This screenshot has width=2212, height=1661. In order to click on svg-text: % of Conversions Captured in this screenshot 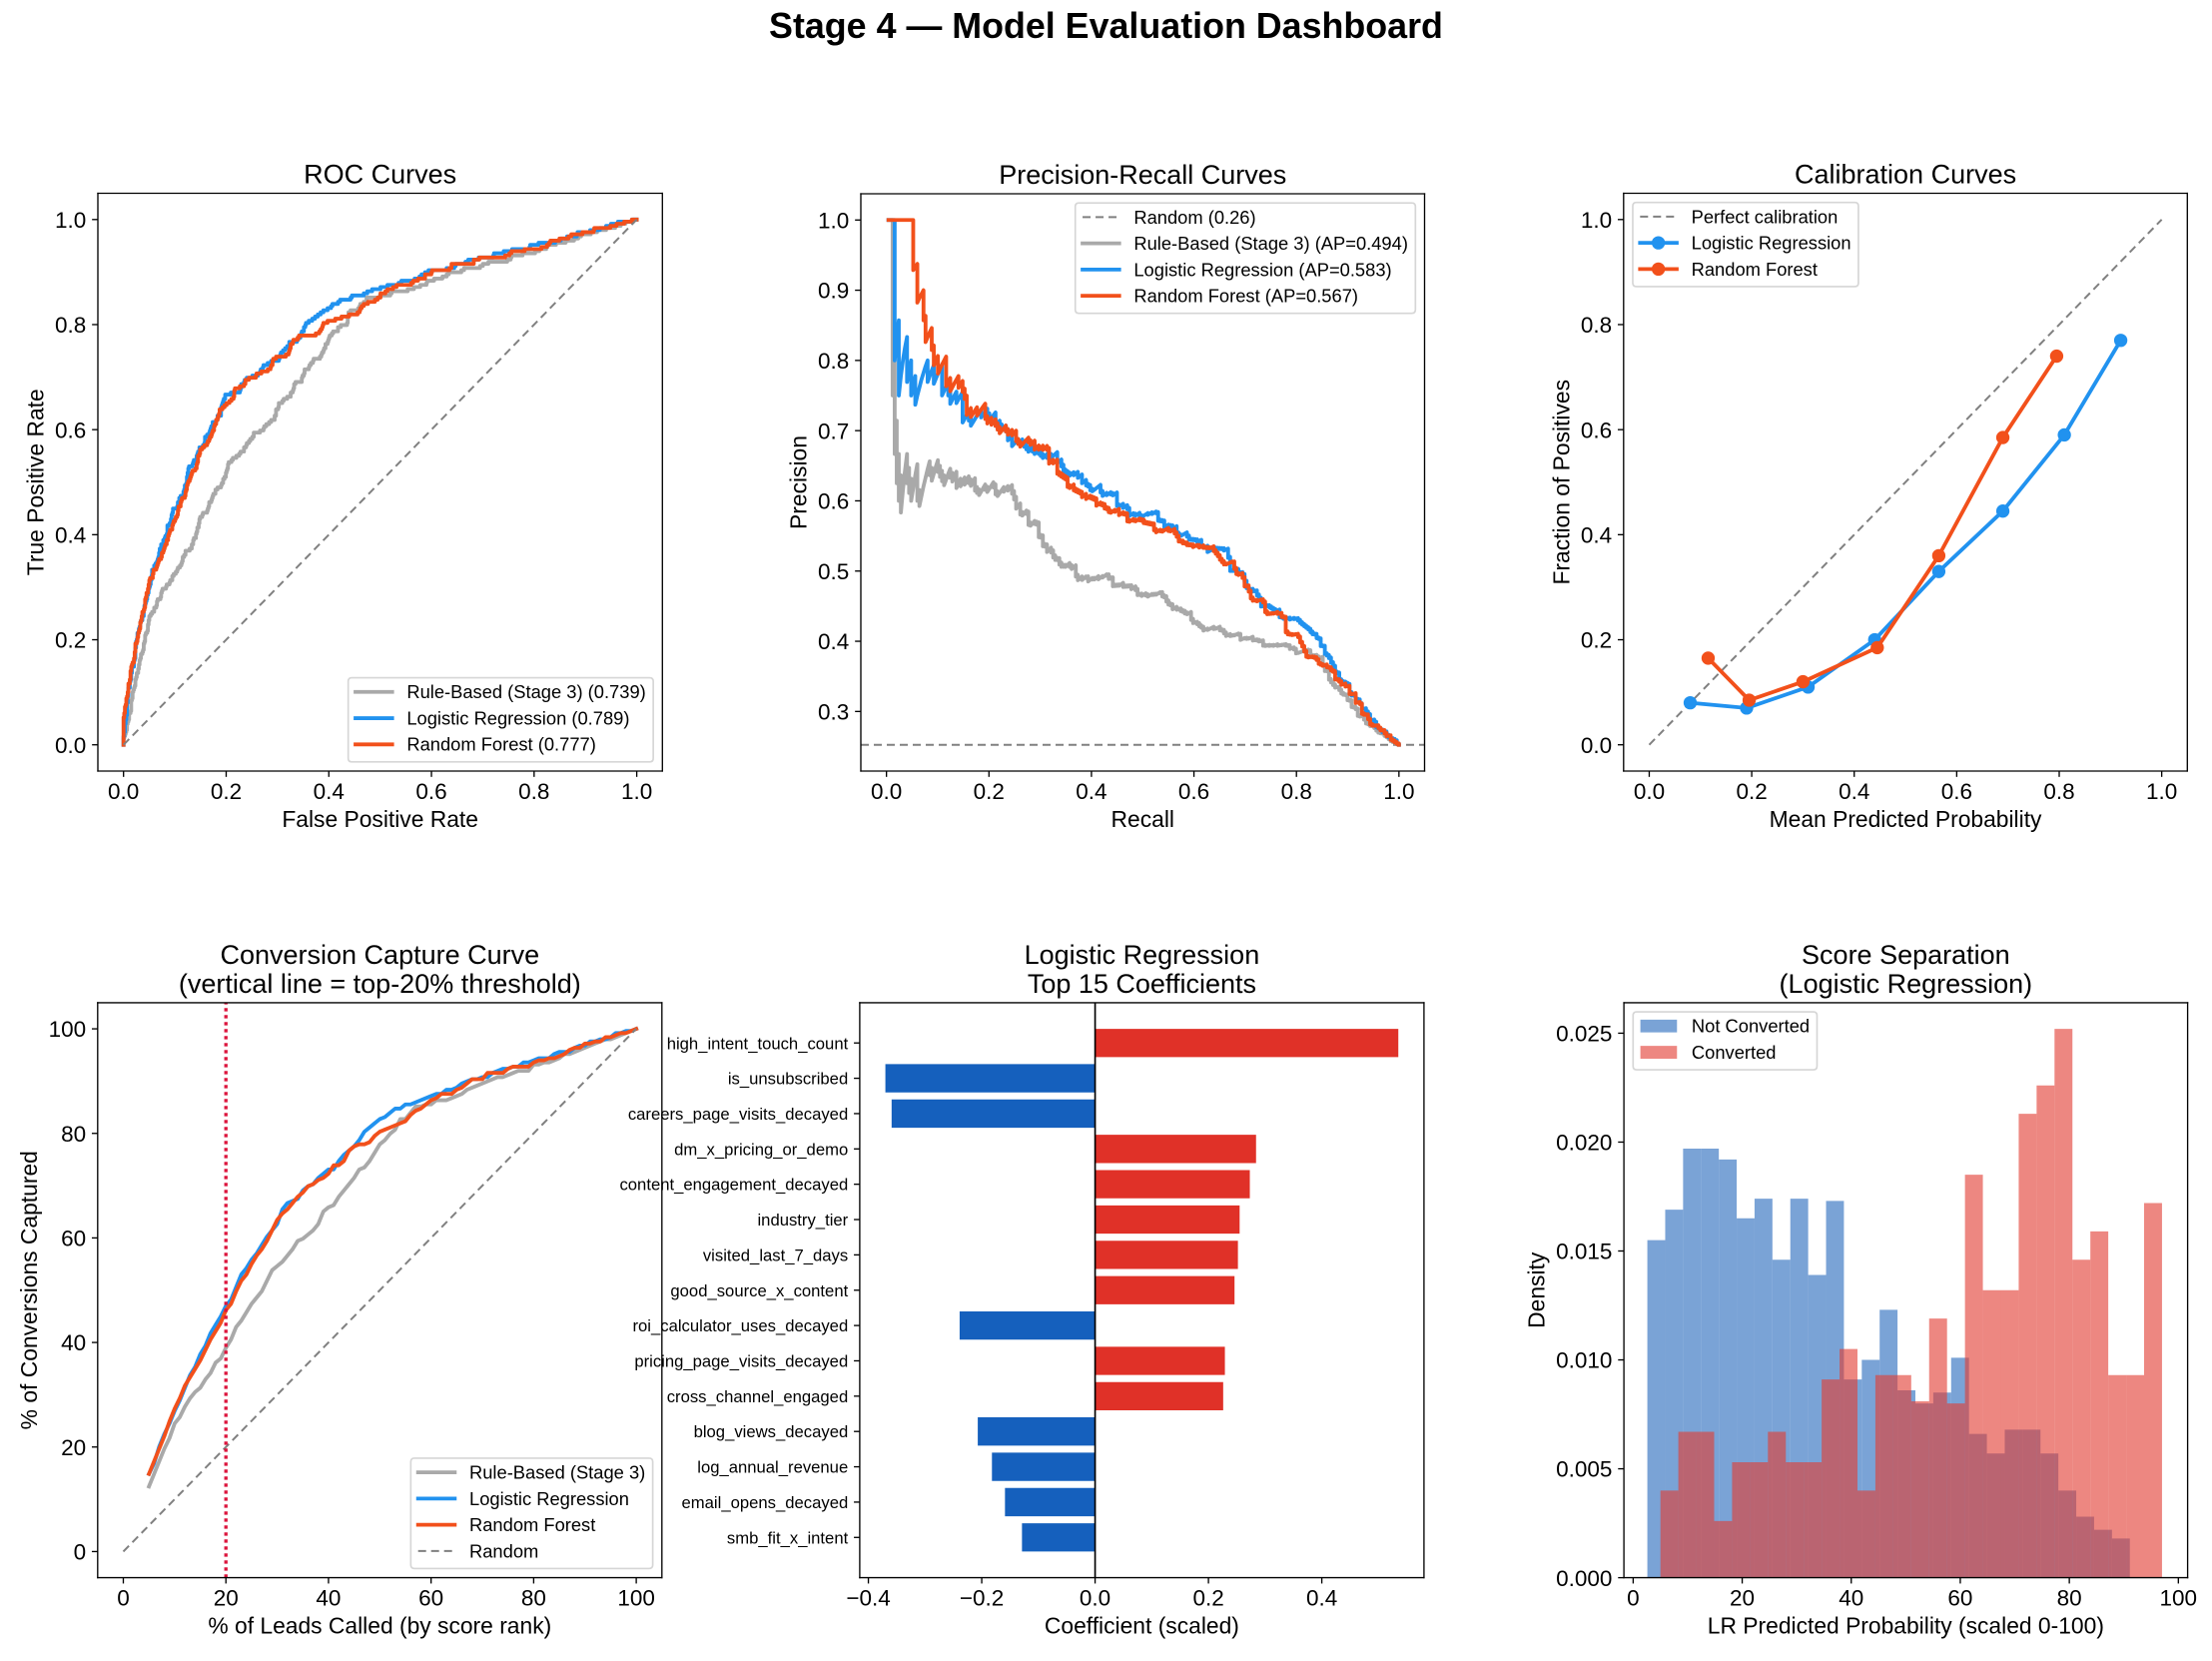, I will do `click(29, 1290)`.